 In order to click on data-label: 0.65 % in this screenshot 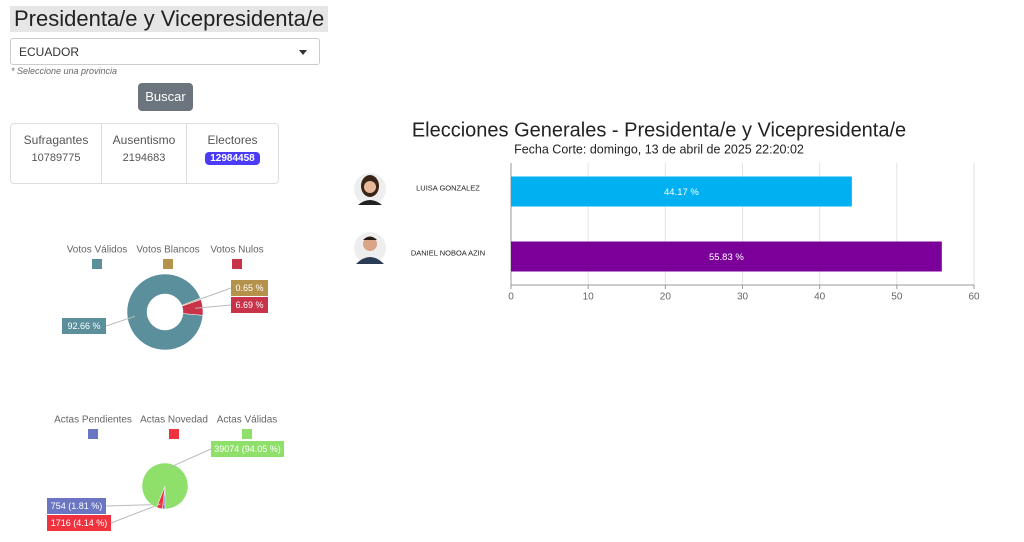, I will do `click(249, 288)`.